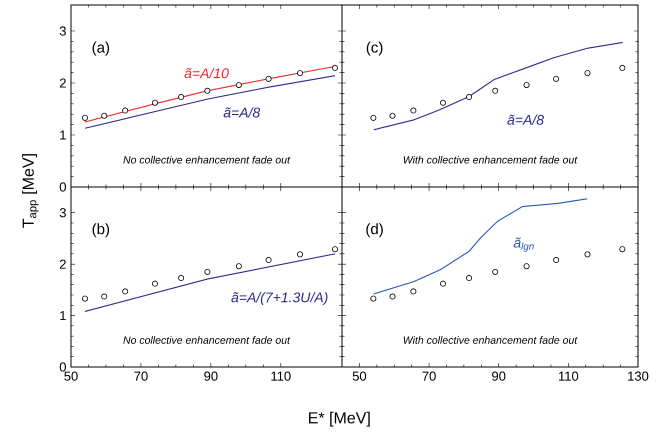 The image size is (660, 441). What do you see at coordinates (206, 73) in the screenshot?
I see `annotation: ã=A/10` at bounding box center [206, 73].